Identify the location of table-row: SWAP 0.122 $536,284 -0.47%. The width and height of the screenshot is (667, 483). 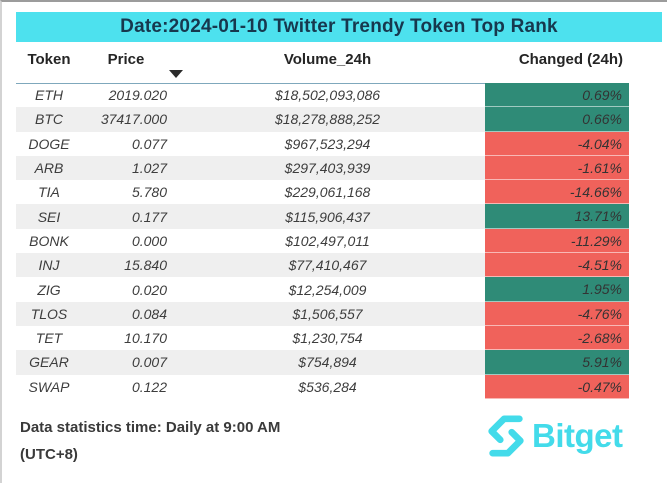
(322, 386).